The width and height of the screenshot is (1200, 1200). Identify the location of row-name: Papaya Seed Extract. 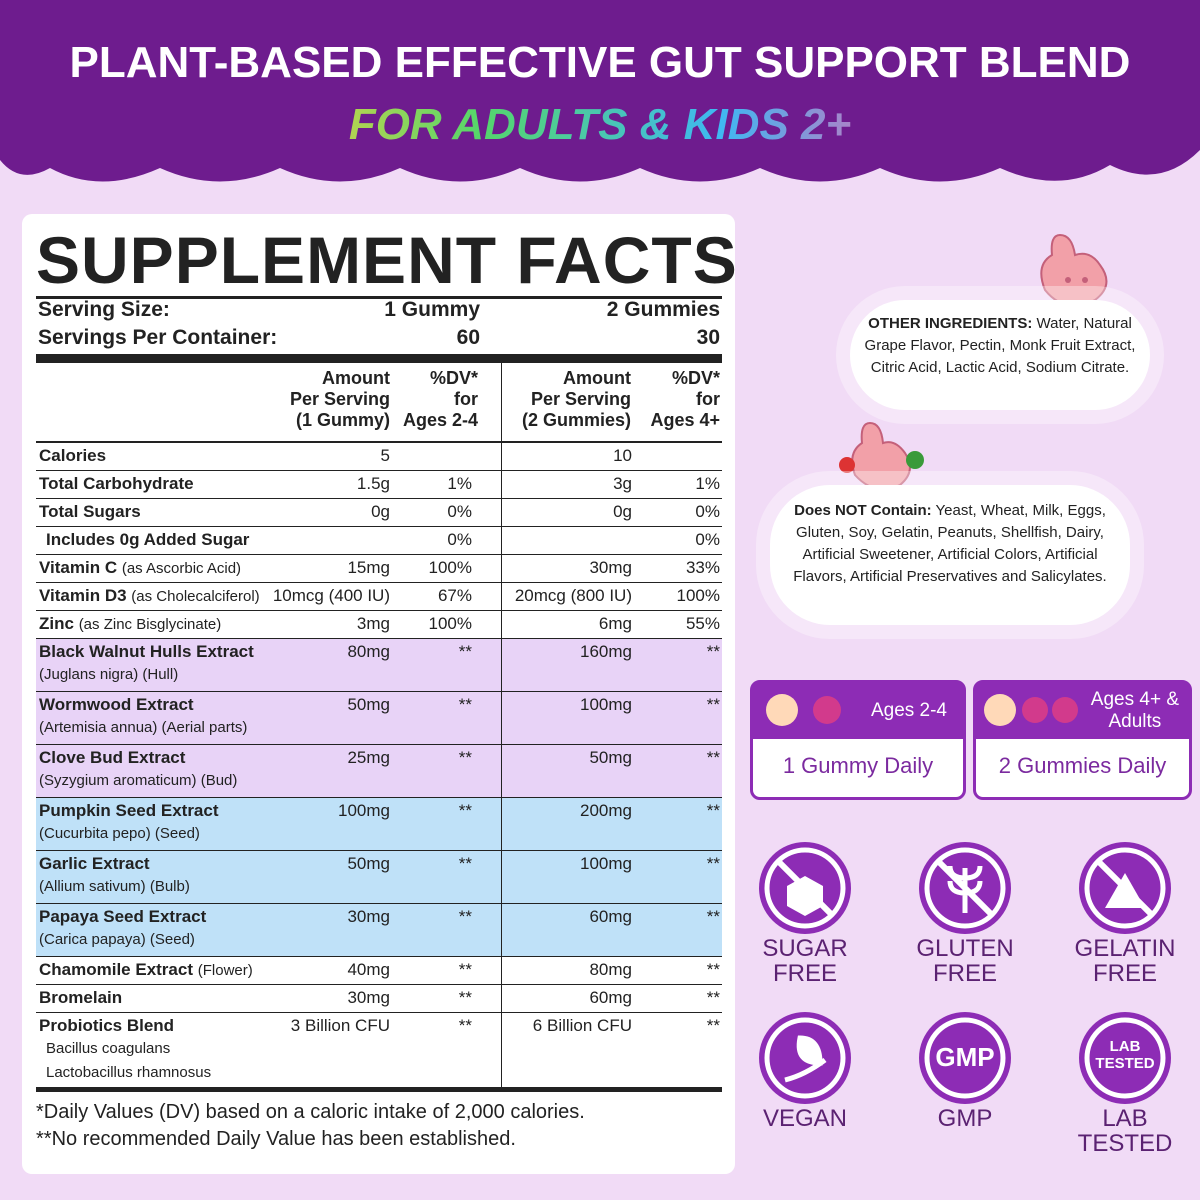
(123, 916).